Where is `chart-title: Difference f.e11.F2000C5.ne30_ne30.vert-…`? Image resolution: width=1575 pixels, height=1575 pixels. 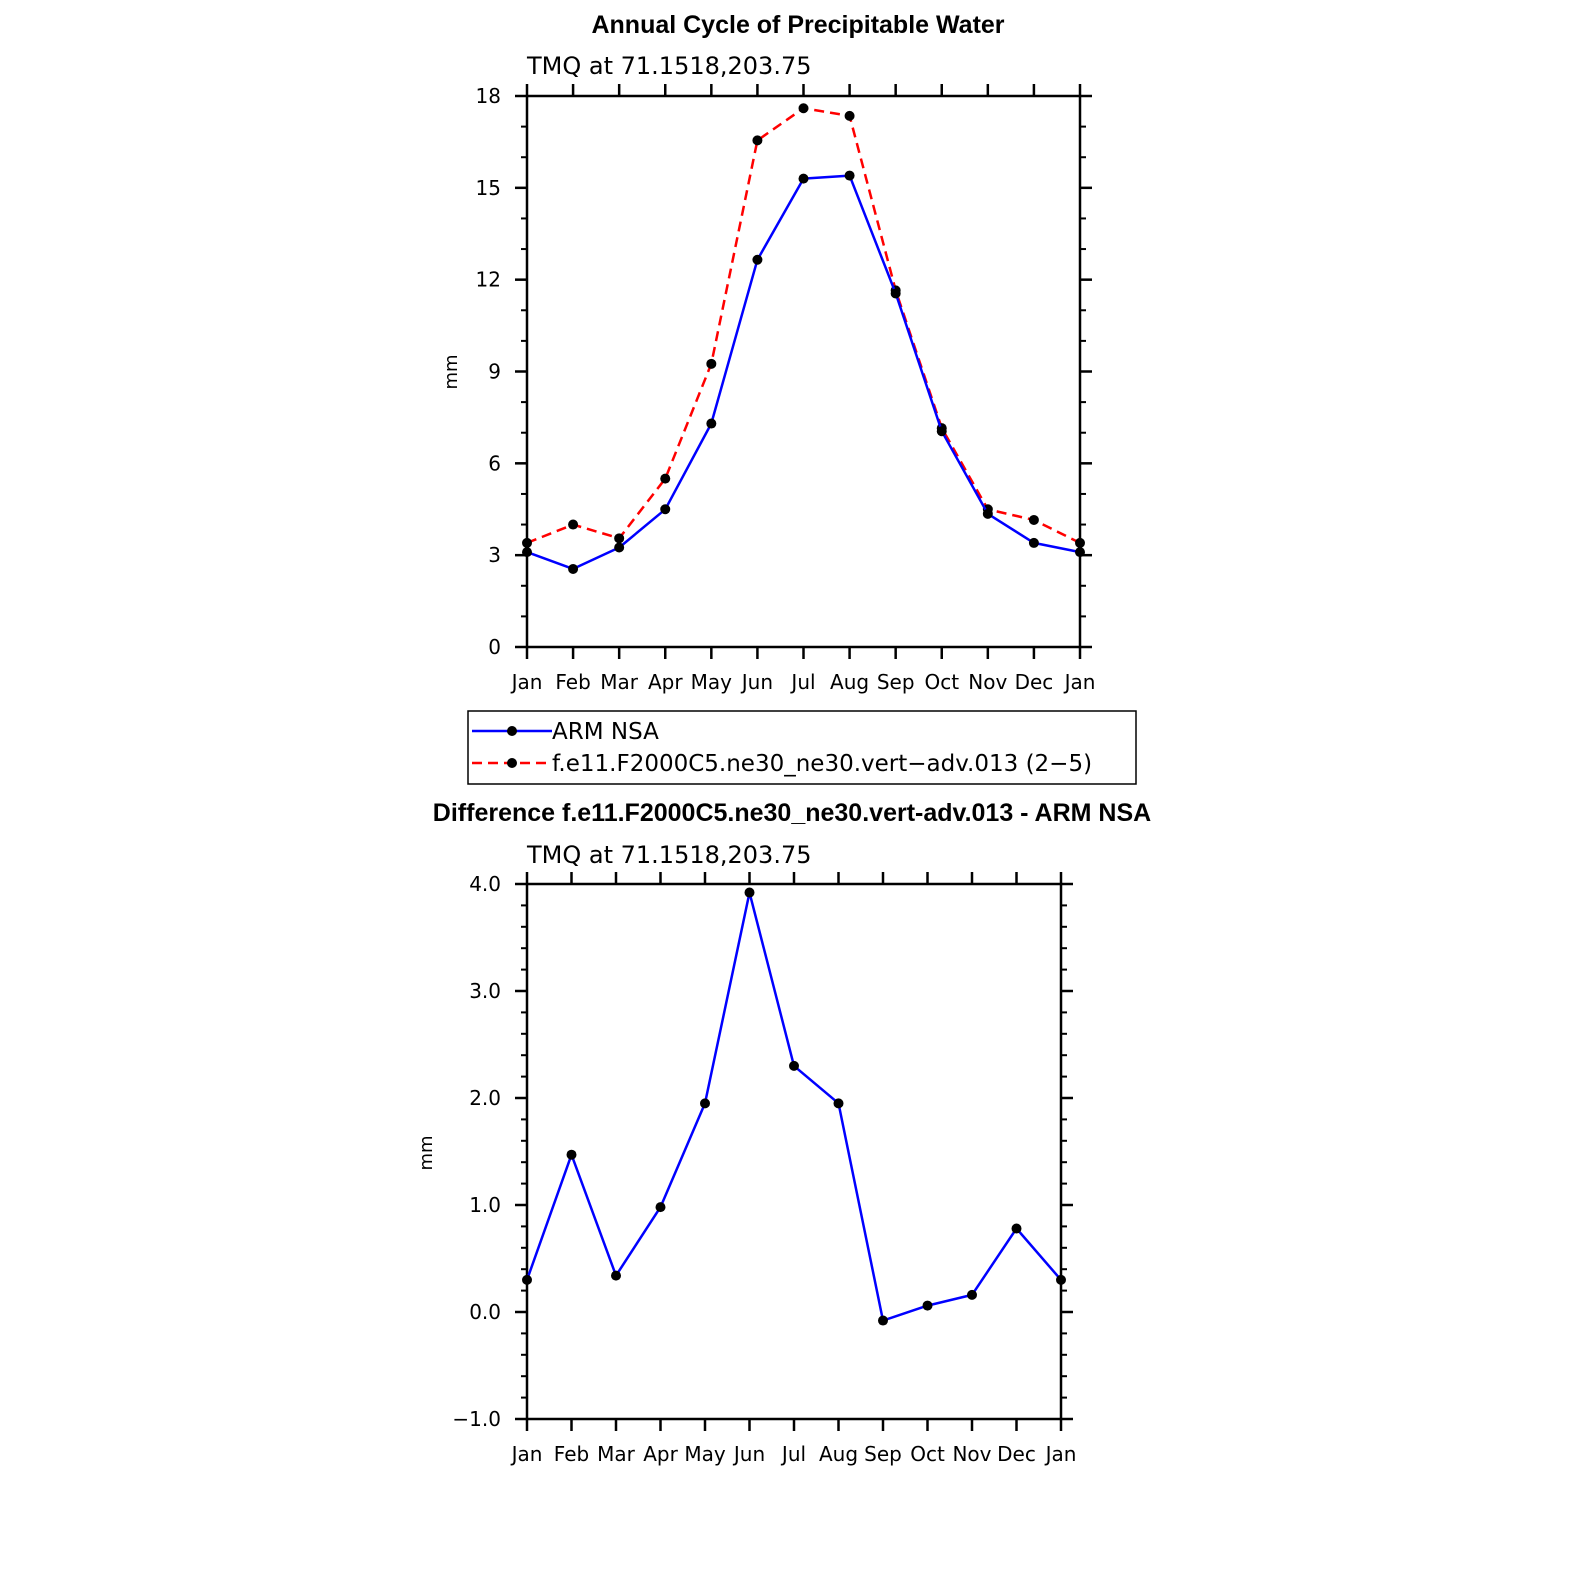 chart-title: Difference f.e11.F2000C5.ne30_ne30.vert-… is located at coordinates (792, 813).